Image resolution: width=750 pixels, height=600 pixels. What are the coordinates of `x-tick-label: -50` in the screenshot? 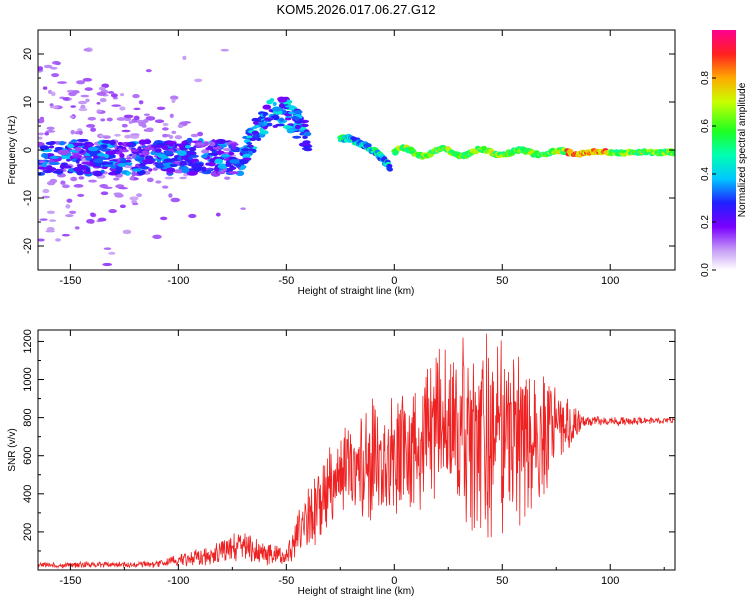 It's located at (286, 581).